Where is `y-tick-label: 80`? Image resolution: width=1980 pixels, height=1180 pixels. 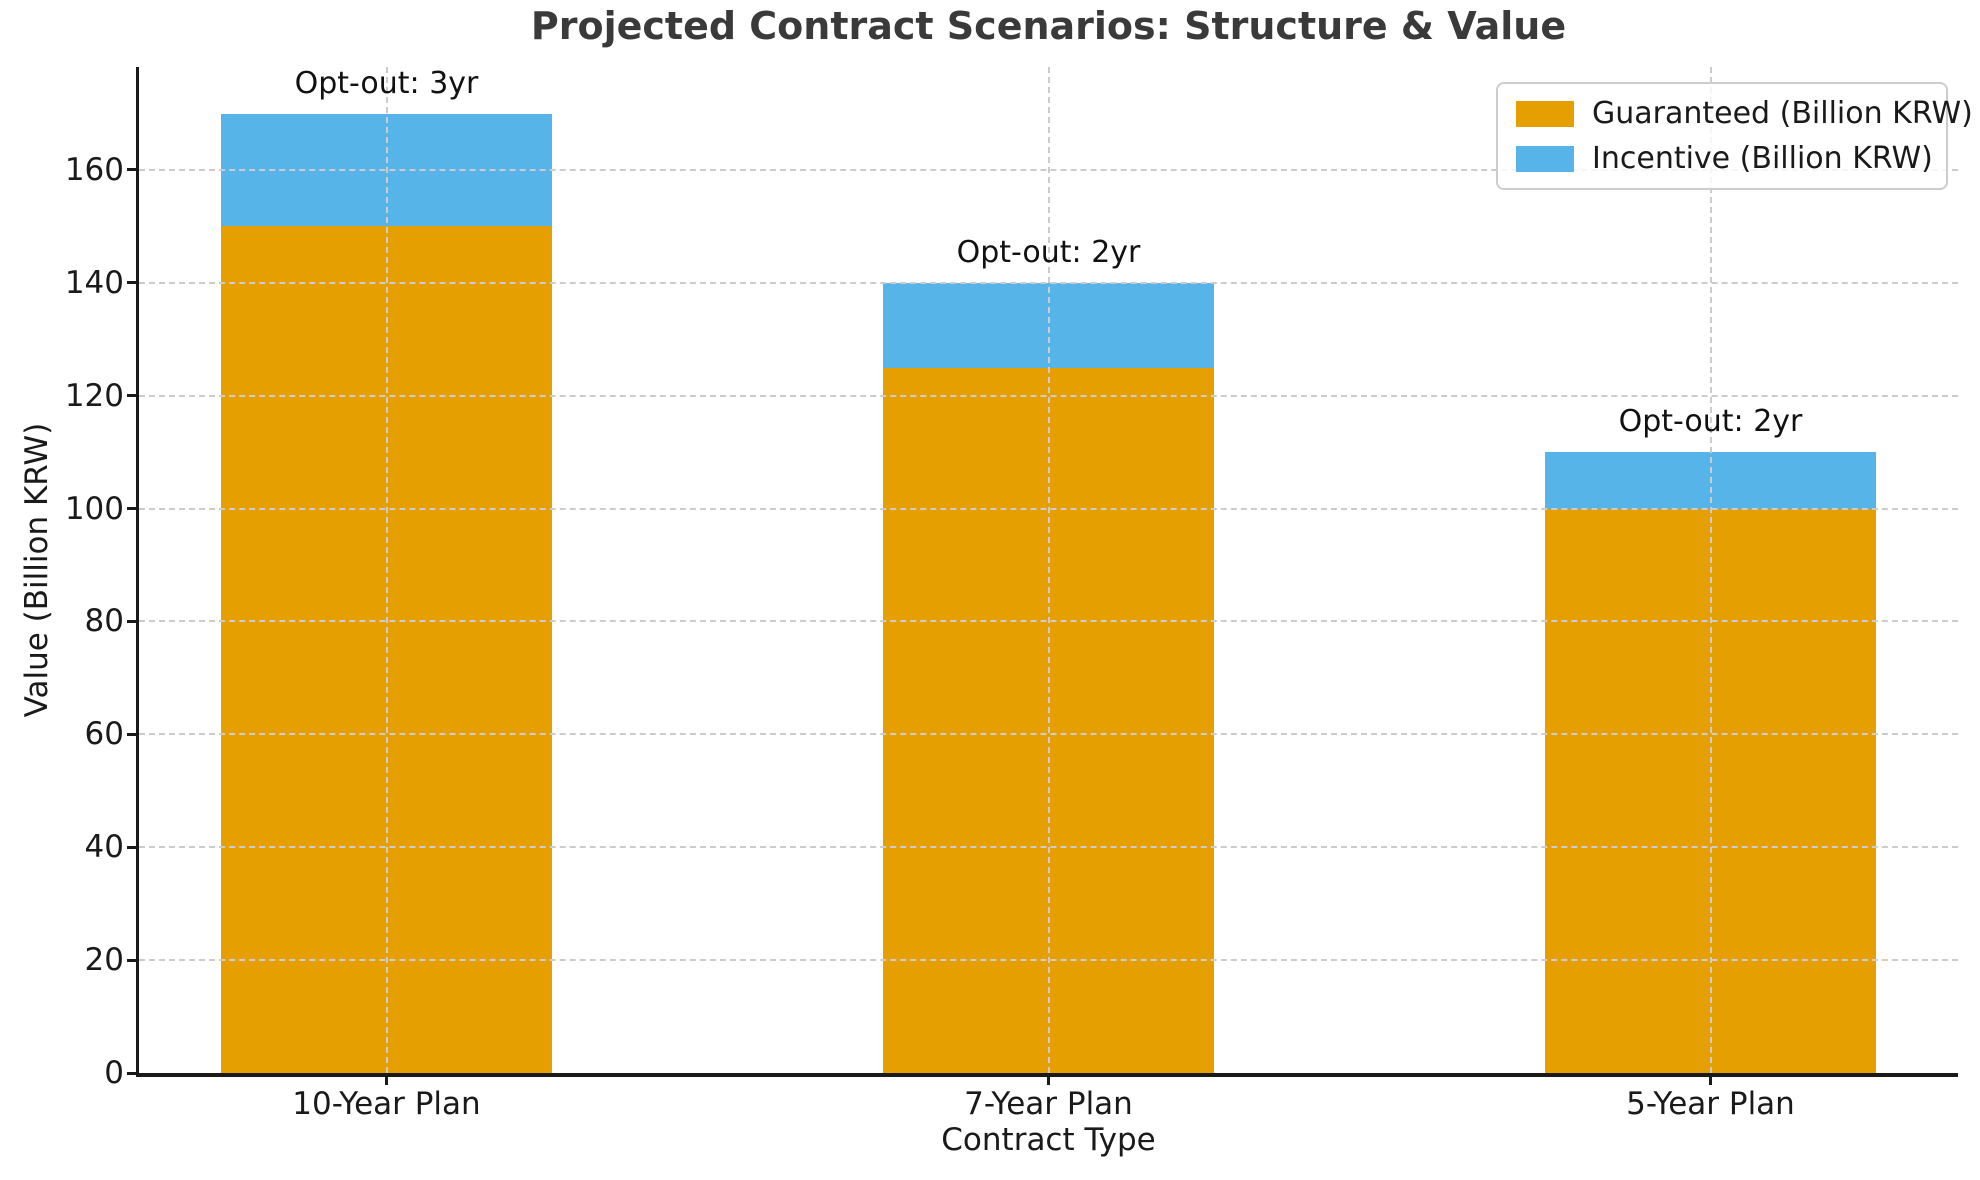 y-tick-label: 80 is located at coordinates (104, 621).